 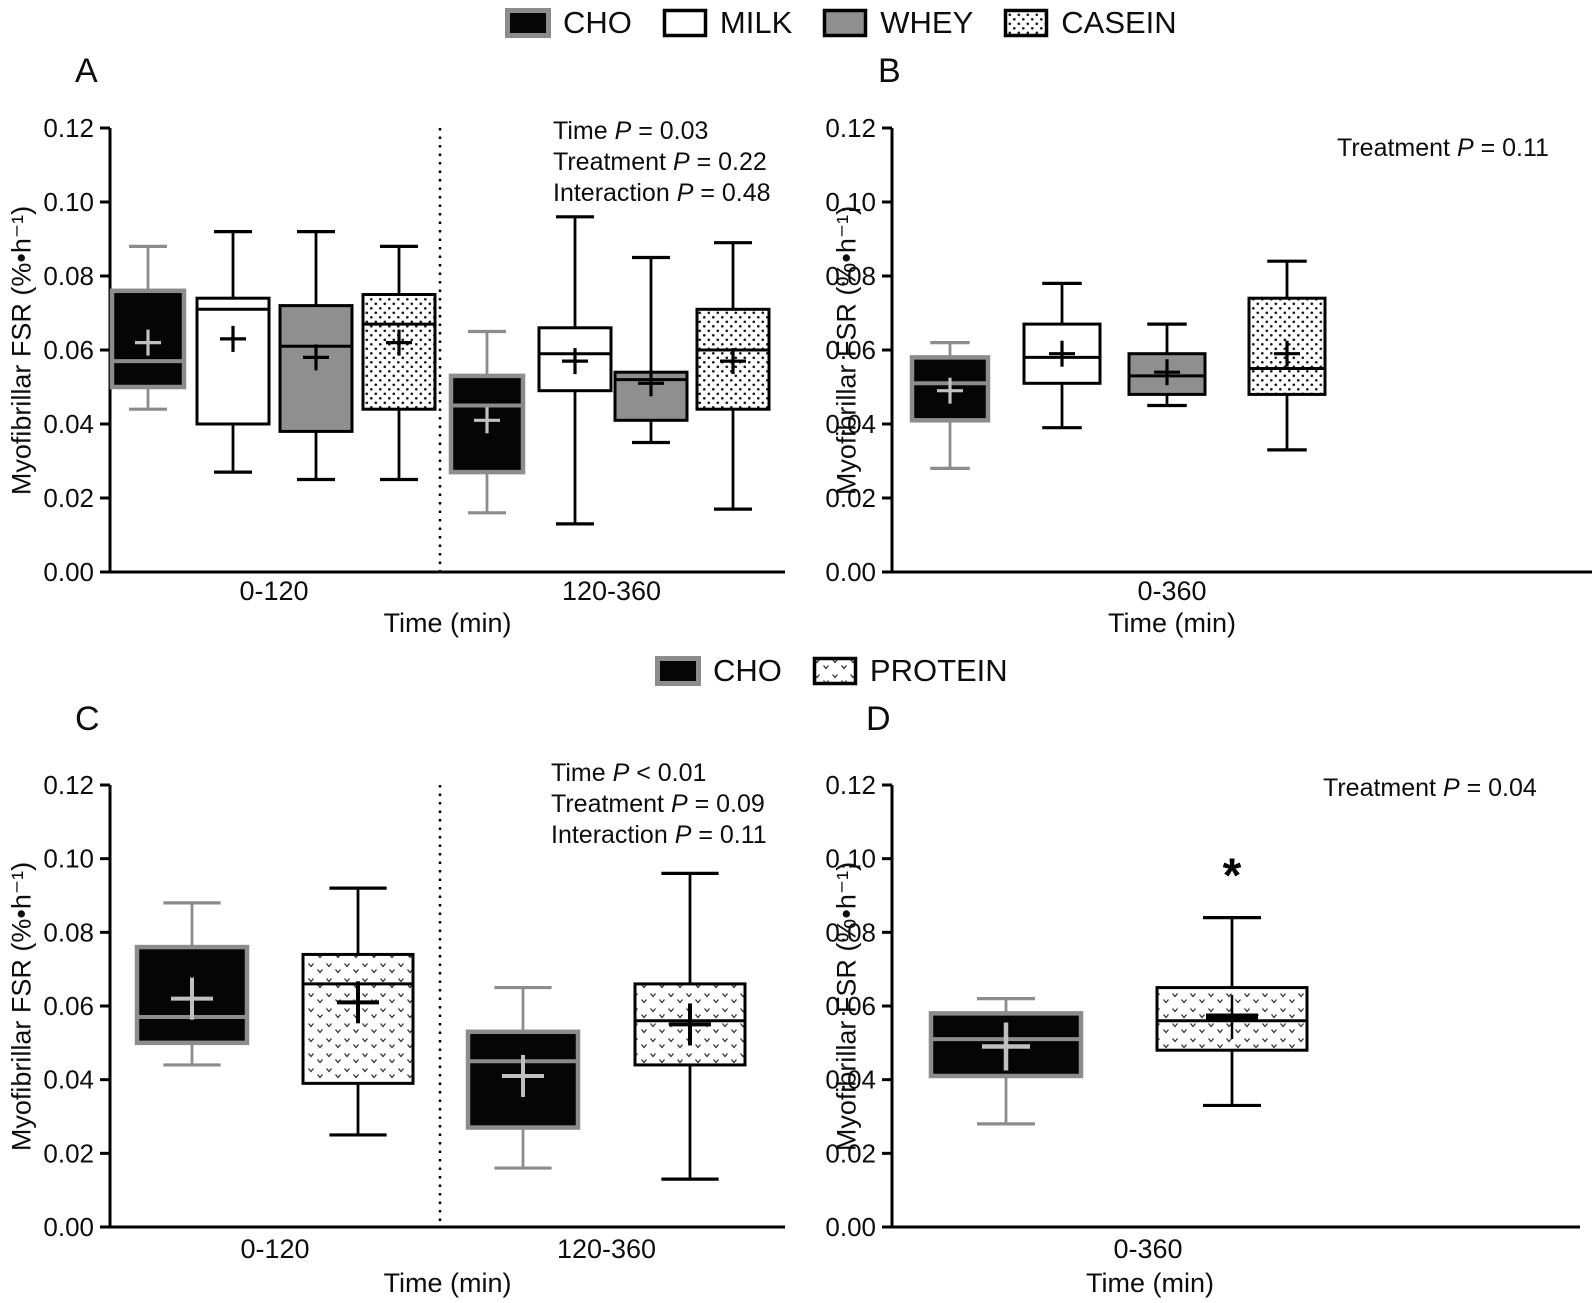 I want to click on legend-item-whey: WHEY, so click(x=897, y=23).